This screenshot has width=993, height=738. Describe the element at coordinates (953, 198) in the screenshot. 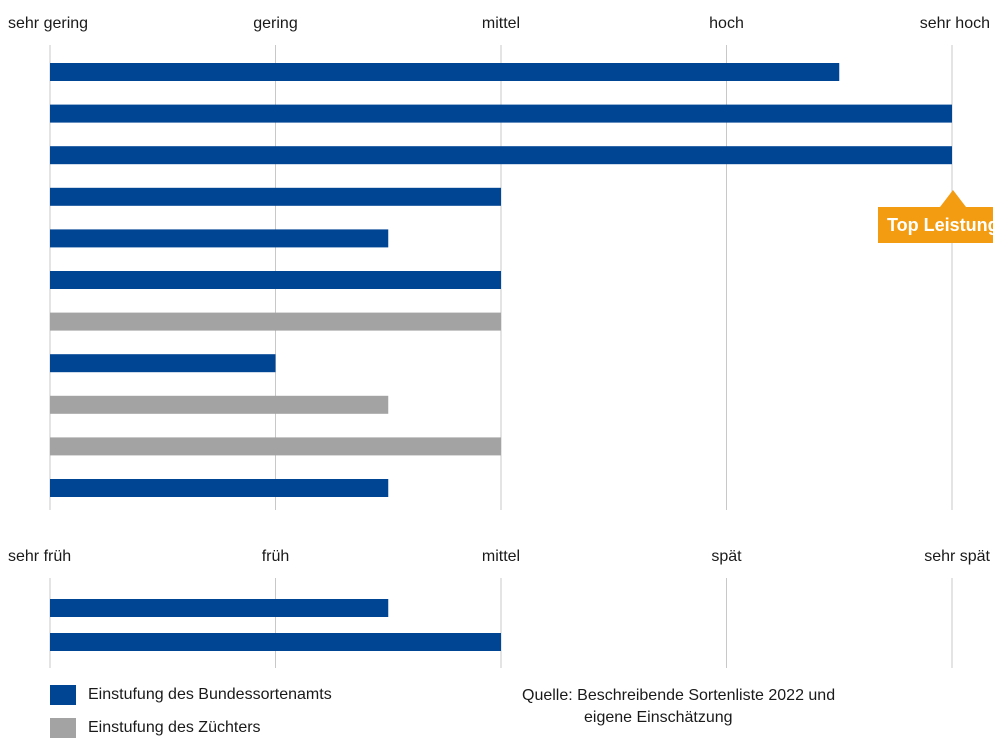

I see `badge-arrow` at that location.